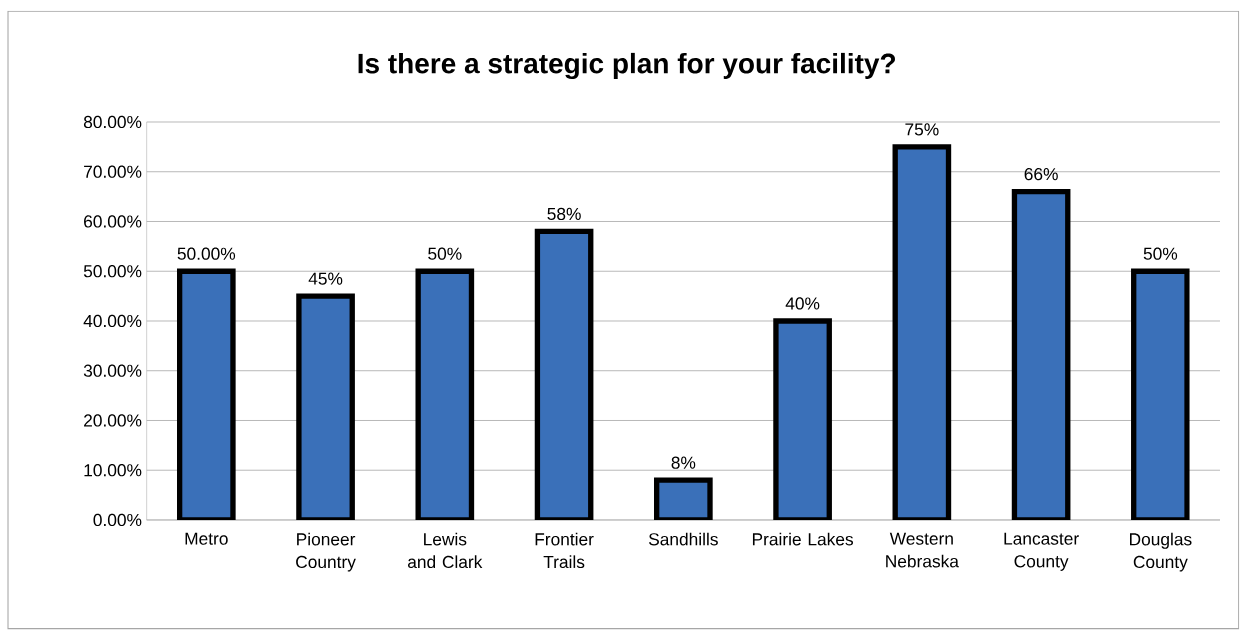  I want to click on y-tick-label: 60.00%, so click(113, 221).